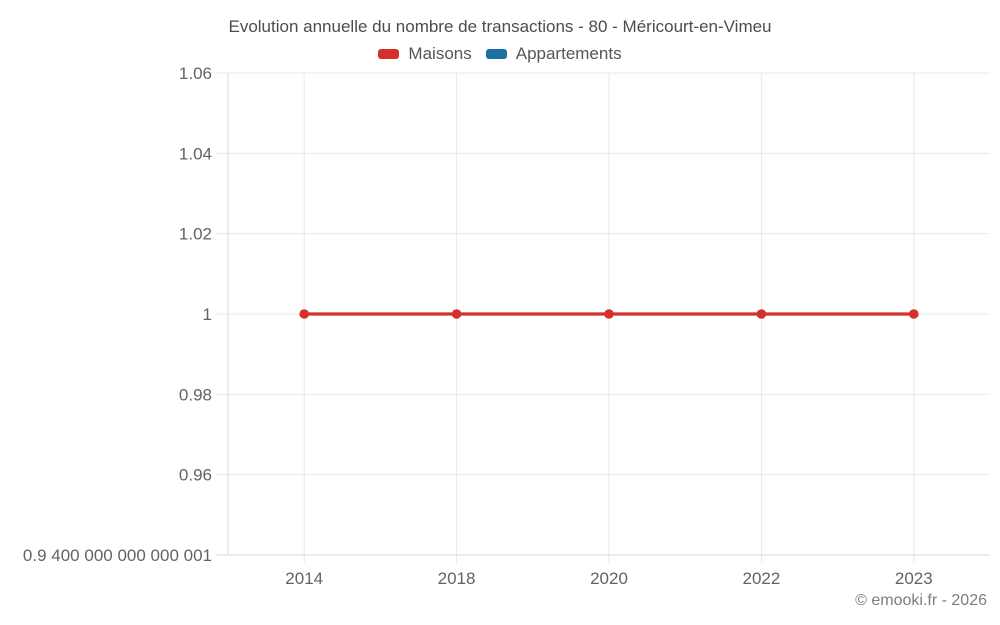 Image resolution: width=1000 pixels, height=625 pixels. Describe the element at coordinates (195, 475) in the screenshot. I see `y-tick-label-0.96: 0.96` at that location.